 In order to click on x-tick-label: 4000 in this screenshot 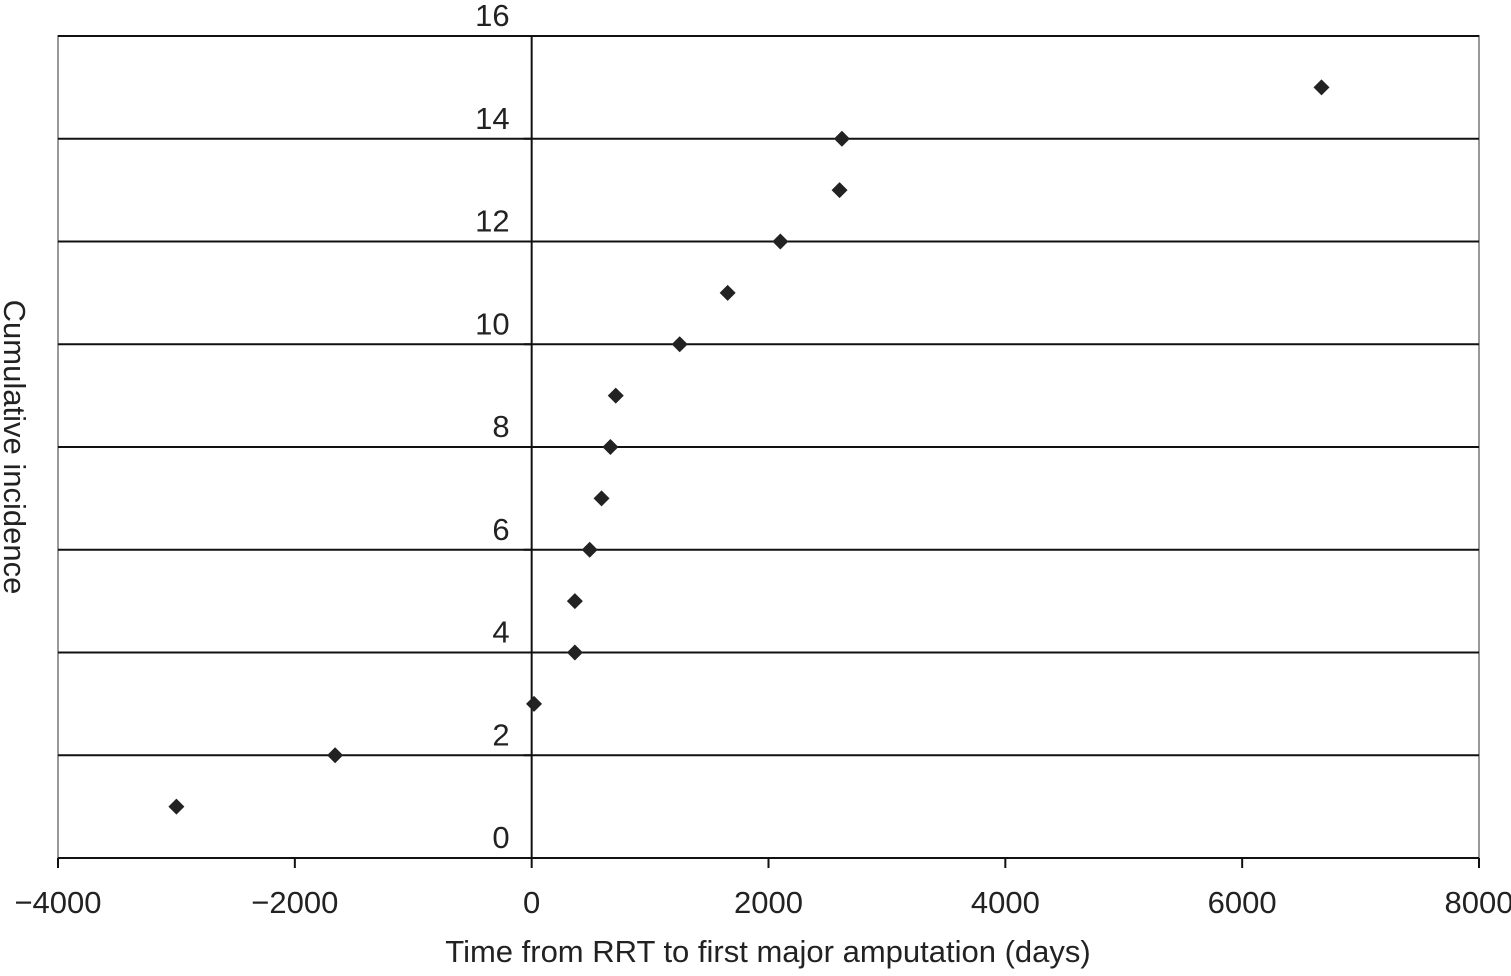, I will do `click(1005, 902)`.